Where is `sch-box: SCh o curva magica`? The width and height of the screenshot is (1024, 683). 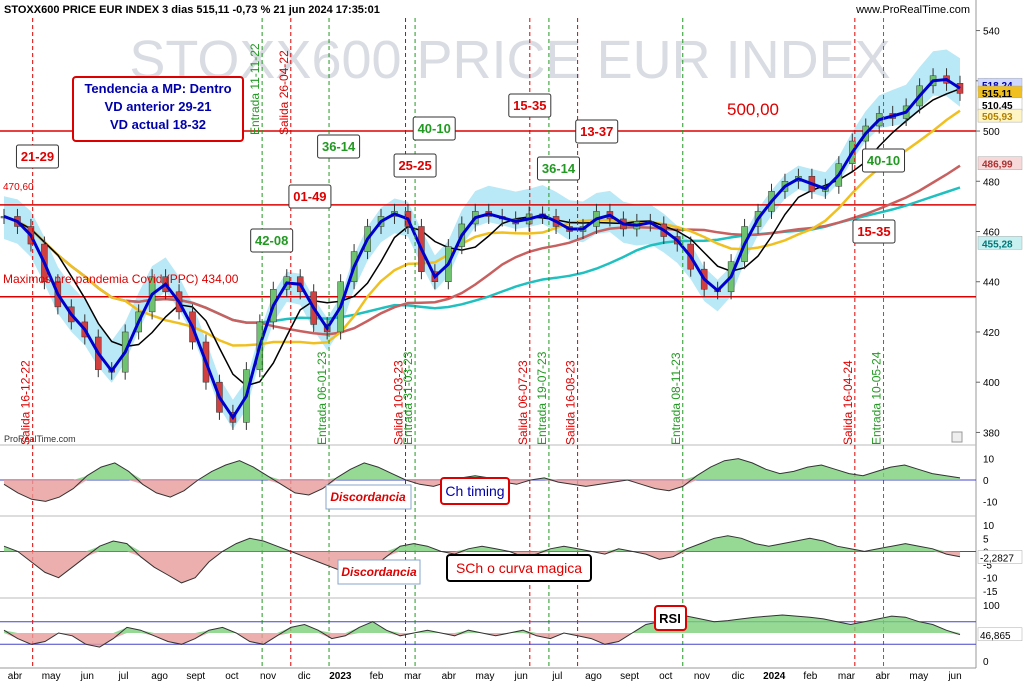 sch-box: SCh o curva magica is located at coordinates (519, 568).